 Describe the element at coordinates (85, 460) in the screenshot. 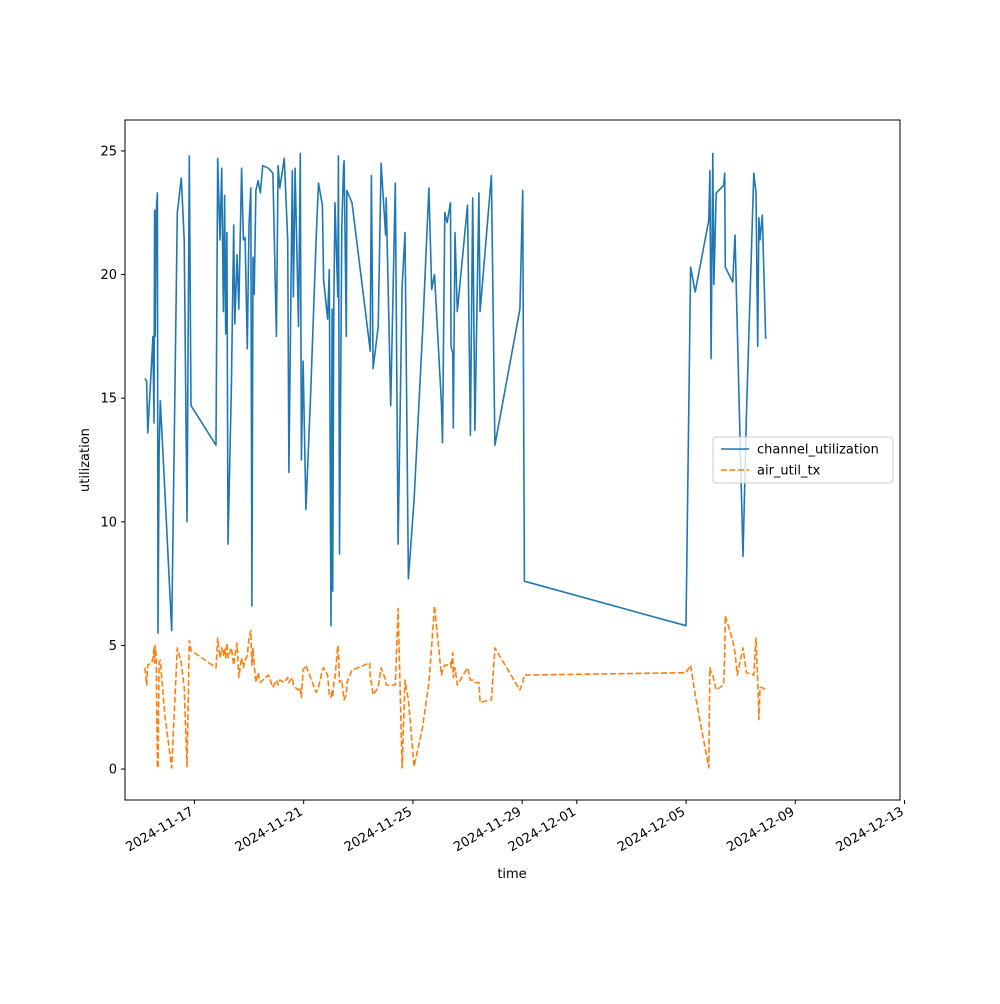

I see `y-axis-label: utilization` at that location.